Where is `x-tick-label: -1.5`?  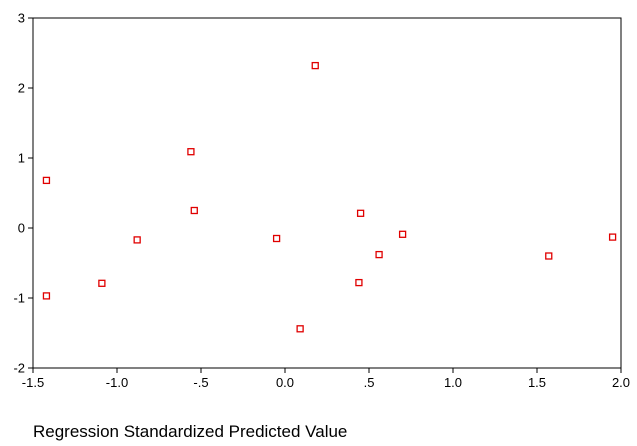 x-tick-label: -1.5 is located at coordinates (33, 382).